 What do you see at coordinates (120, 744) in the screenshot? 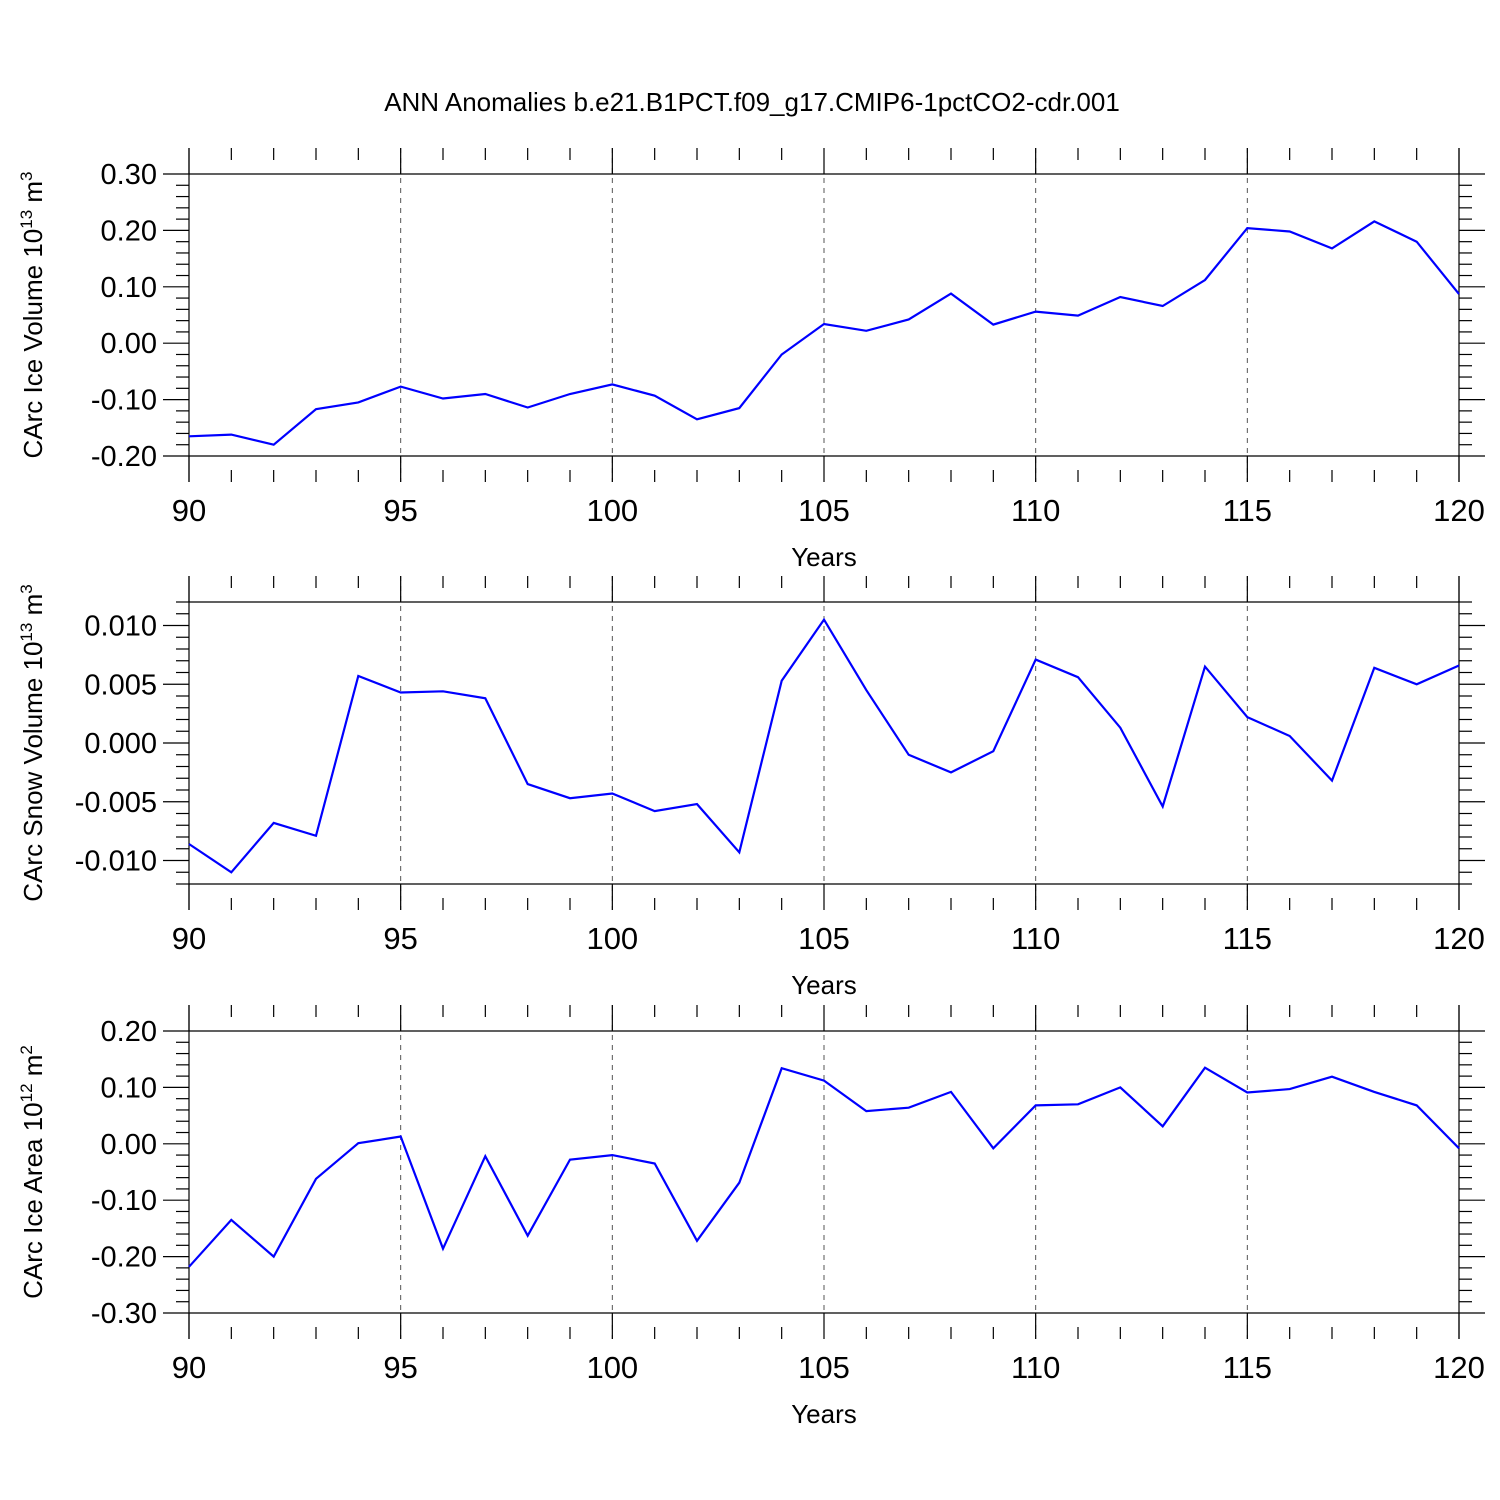
I see `y-tick-label: 0.000` at bounding box center [120, 744].